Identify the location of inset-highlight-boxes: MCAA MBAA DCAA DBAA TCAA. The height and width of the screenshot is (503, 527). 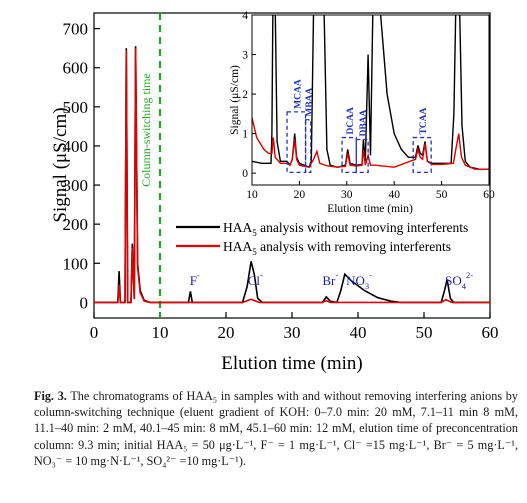
(359, 126).